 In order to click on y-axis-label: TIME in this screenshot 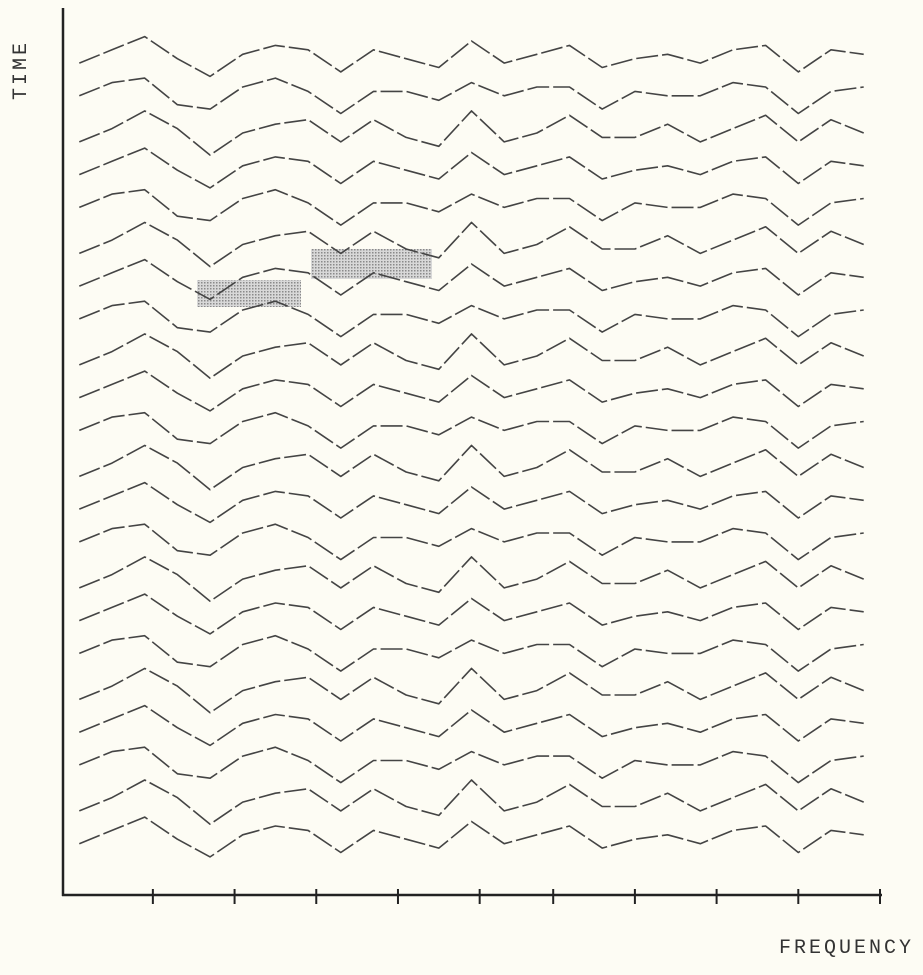, I will do `click(21, 70)`.